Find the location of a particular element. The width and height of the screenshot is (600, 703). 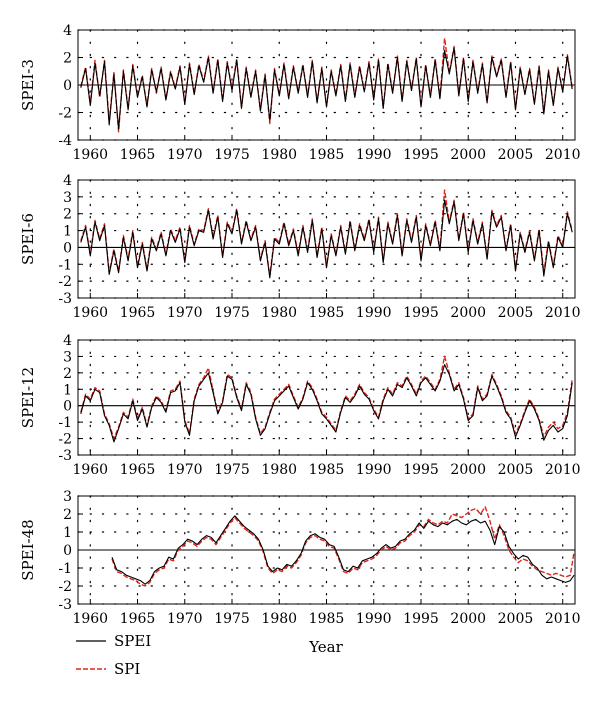

y-axis-label: SPEI-48 is located at coordinates (28, 549).